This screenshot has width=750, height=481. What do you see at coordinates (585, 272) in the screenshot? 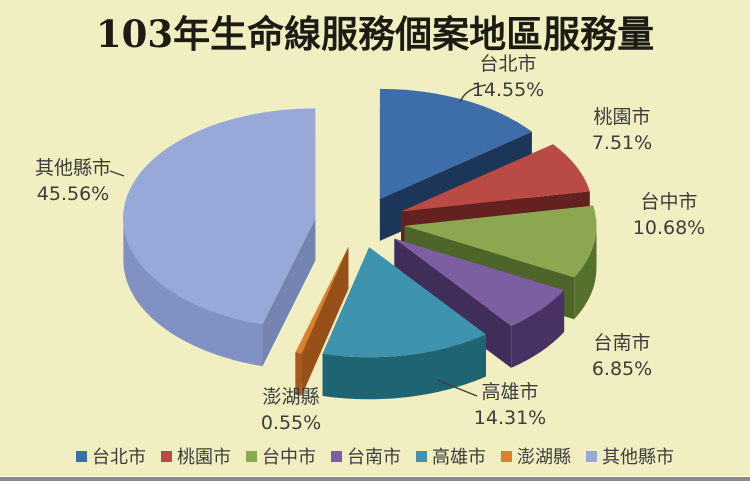
I see `pie-slice-rim-taichung` at bounding box center [585, 272].